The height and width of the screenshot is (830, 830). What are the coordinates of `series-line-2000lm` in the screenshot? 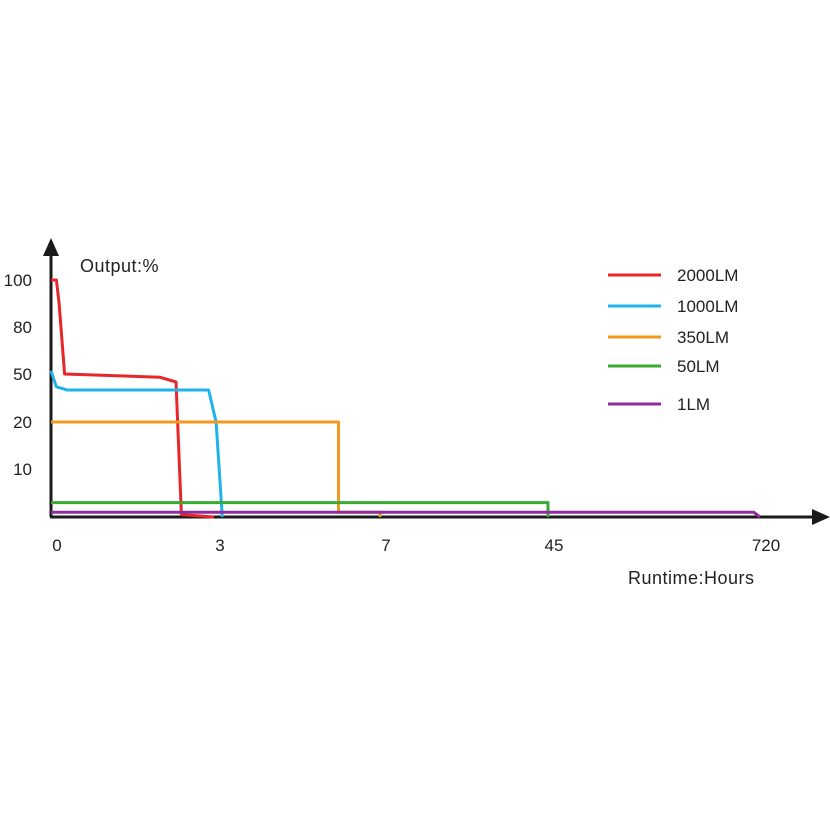 It's located at (133, 398).